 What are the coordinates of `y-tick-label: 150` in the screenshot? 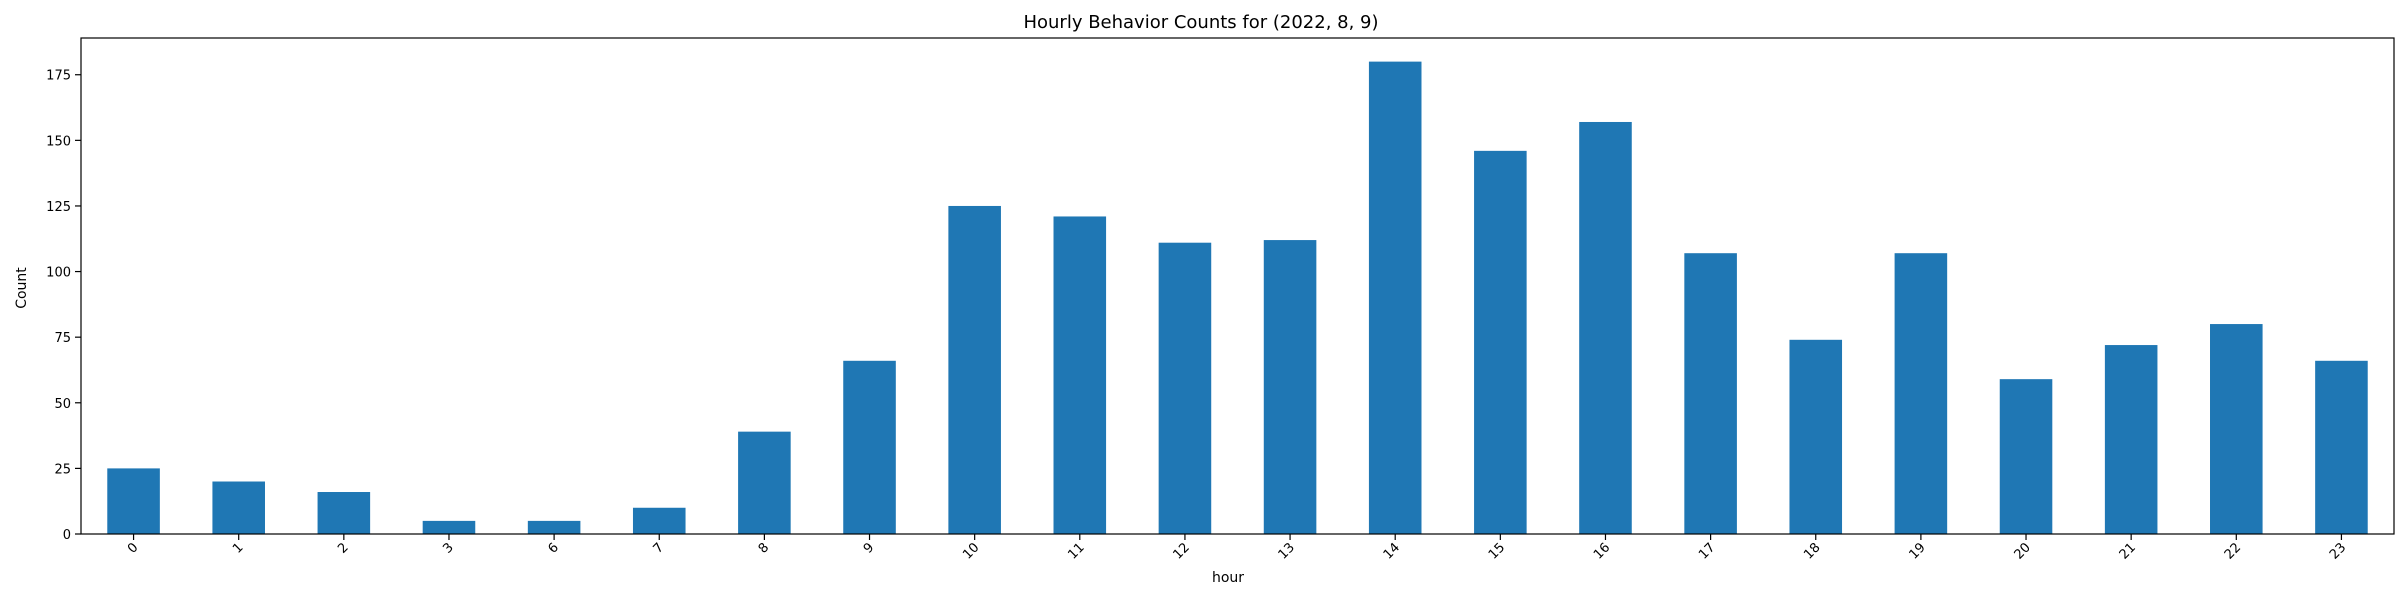 It's located at (58, 141).